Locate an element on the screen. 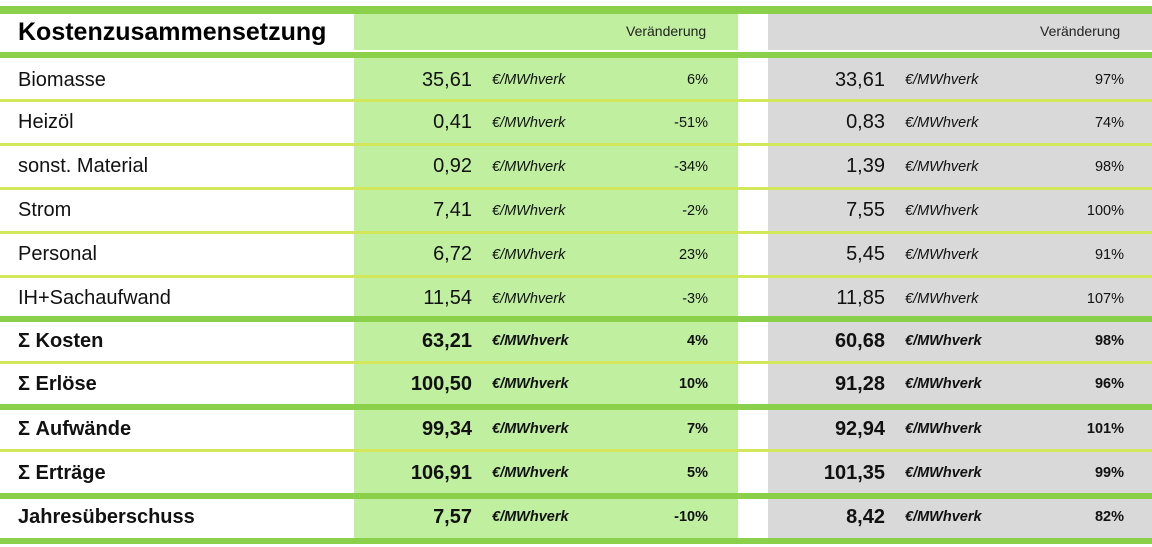 The image size is (1152, 547). change-percent: -2% is located at coordinates (695, 210).